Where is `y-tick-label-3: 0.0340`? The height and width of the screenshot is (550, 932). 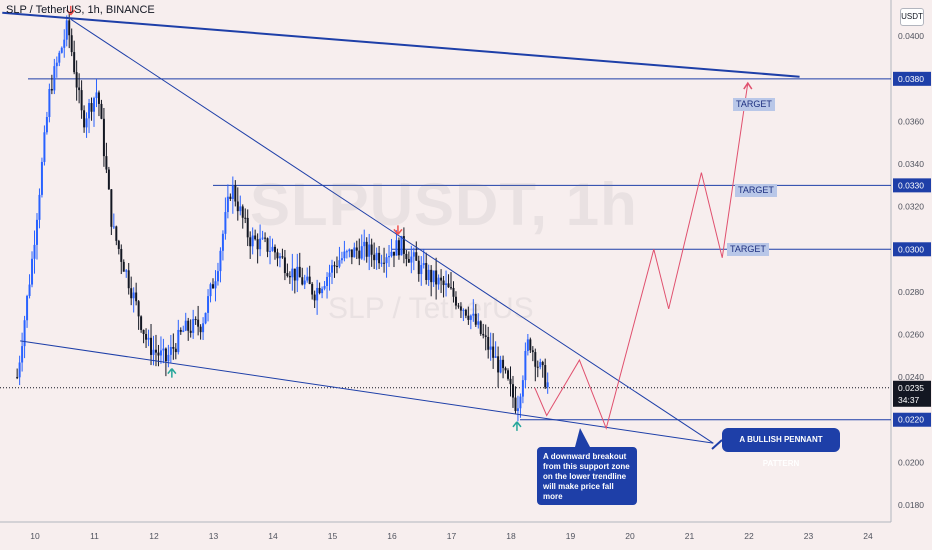 y-tick-label-3: 0.0340 is located at coordinates (911, 164).